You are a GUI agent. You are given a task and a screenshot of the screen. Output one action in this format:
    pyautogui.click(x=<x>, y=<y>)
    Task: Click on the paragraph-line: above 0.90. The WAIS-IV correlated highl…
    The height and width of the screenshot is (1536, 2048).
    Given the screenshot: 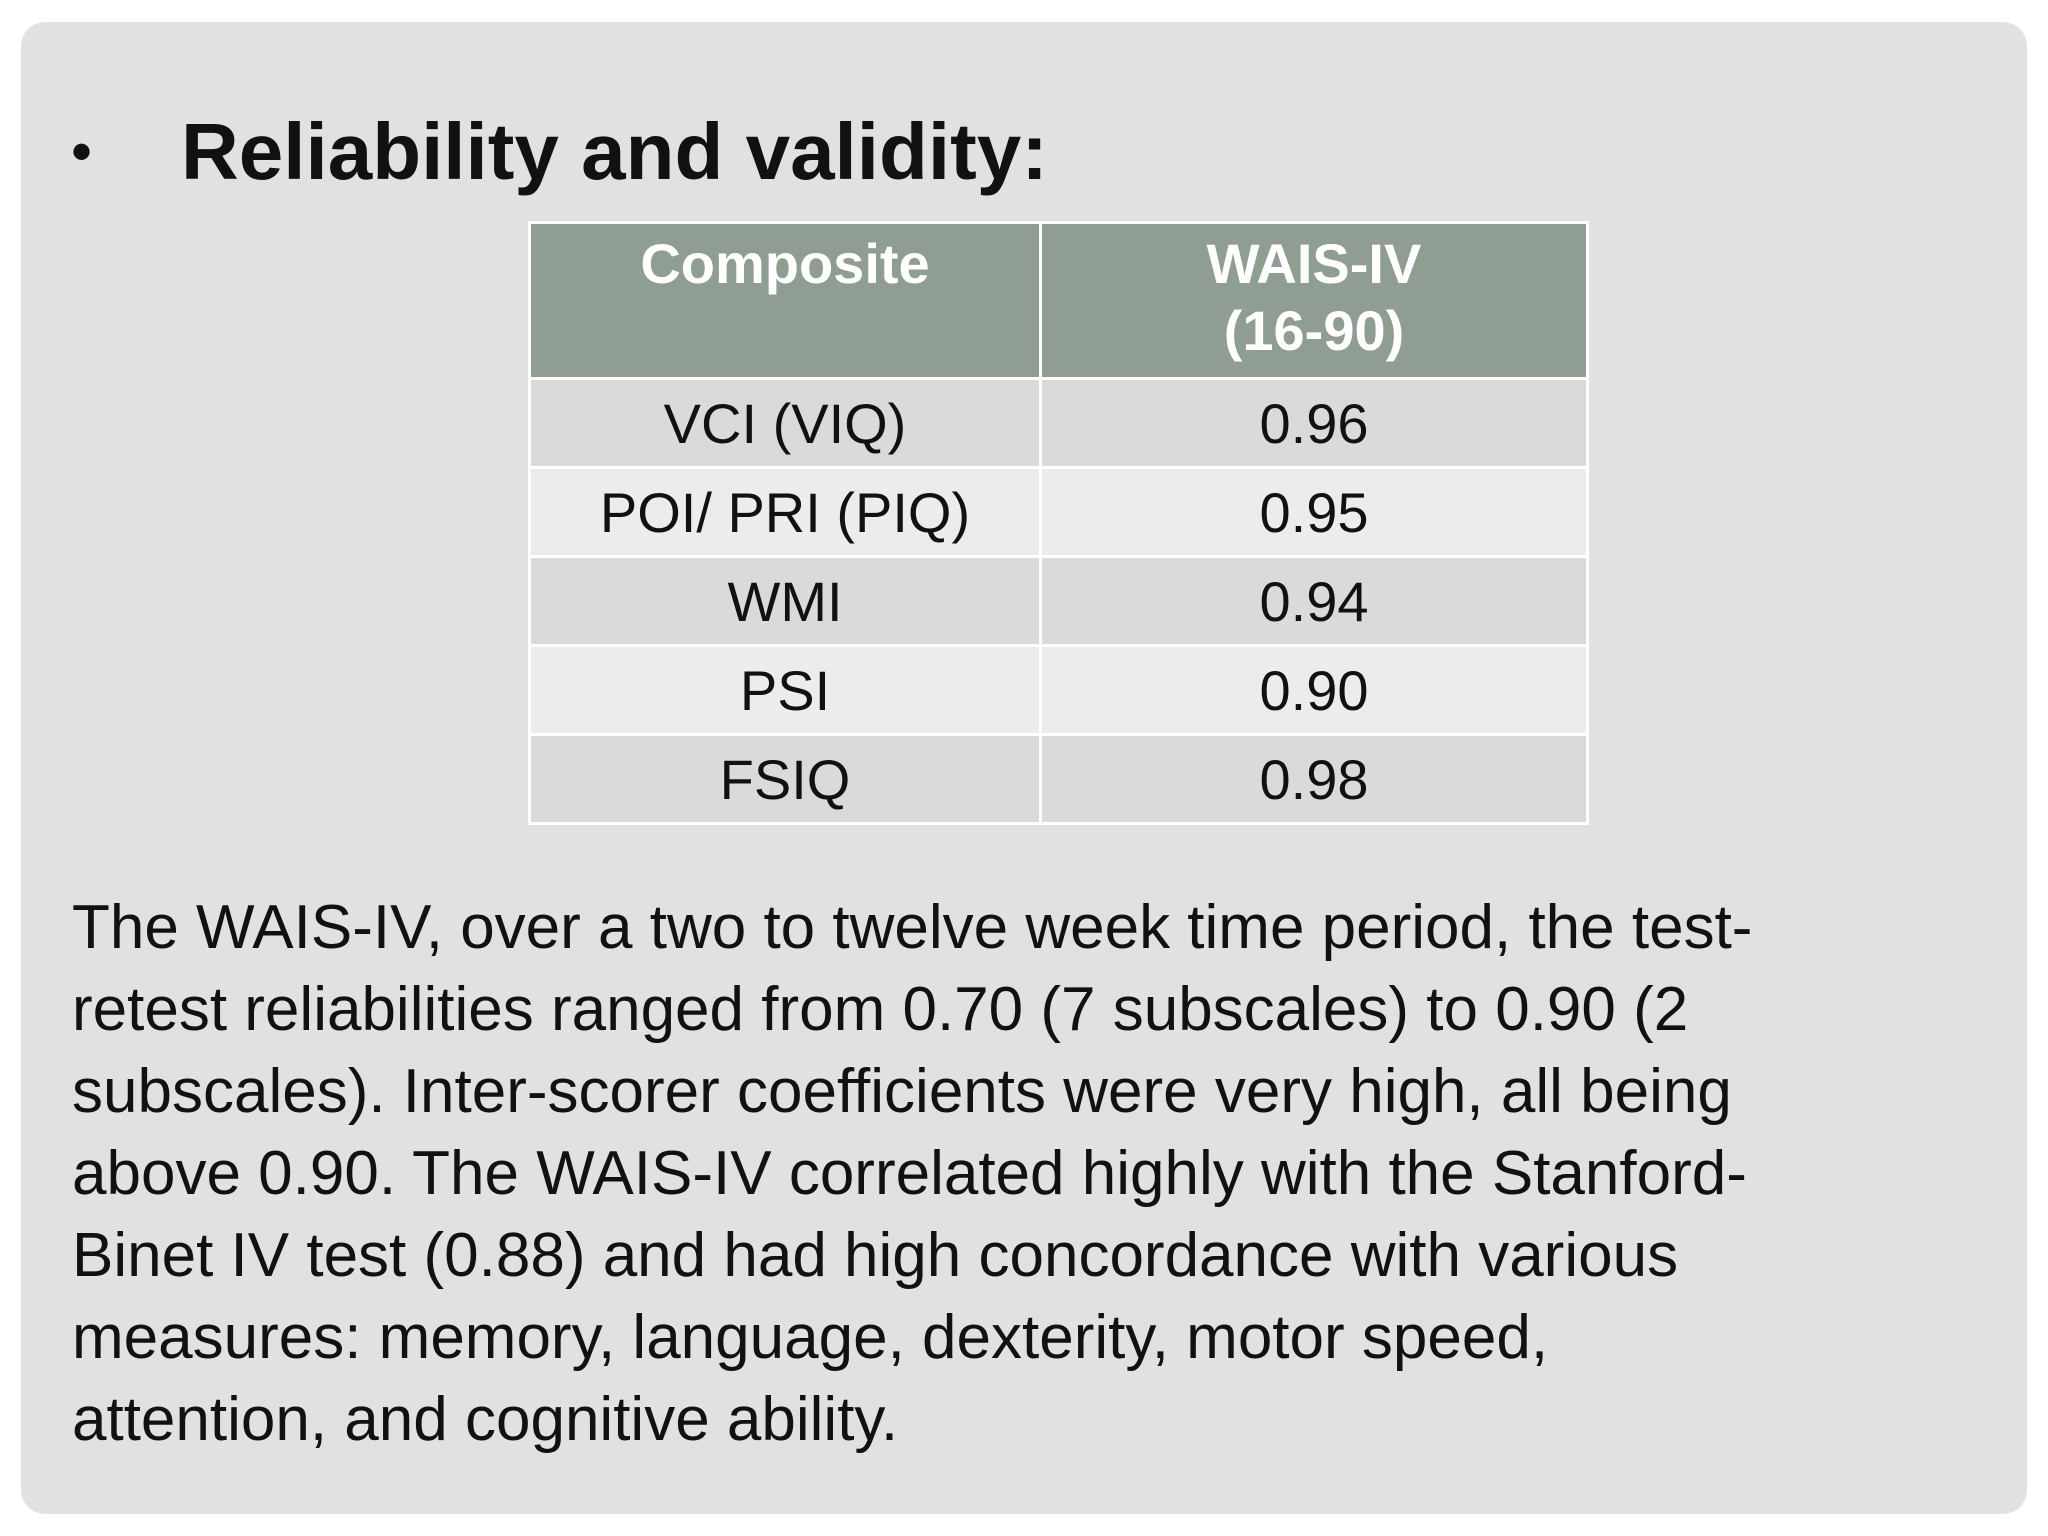 What is the action you would take?
    pyautogui.click(x=909, y=1173)
    